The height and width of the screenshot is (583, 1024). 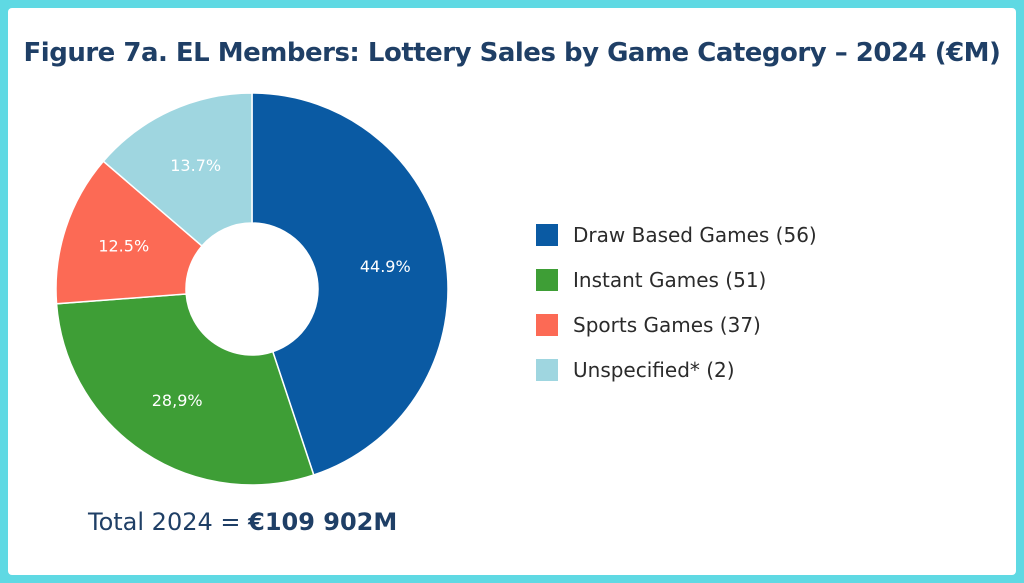 What do you see at coordinates (667, 324) in the screenshot?
I see `legend-label: Sports Games (37)` at bounding box center [667, 324].